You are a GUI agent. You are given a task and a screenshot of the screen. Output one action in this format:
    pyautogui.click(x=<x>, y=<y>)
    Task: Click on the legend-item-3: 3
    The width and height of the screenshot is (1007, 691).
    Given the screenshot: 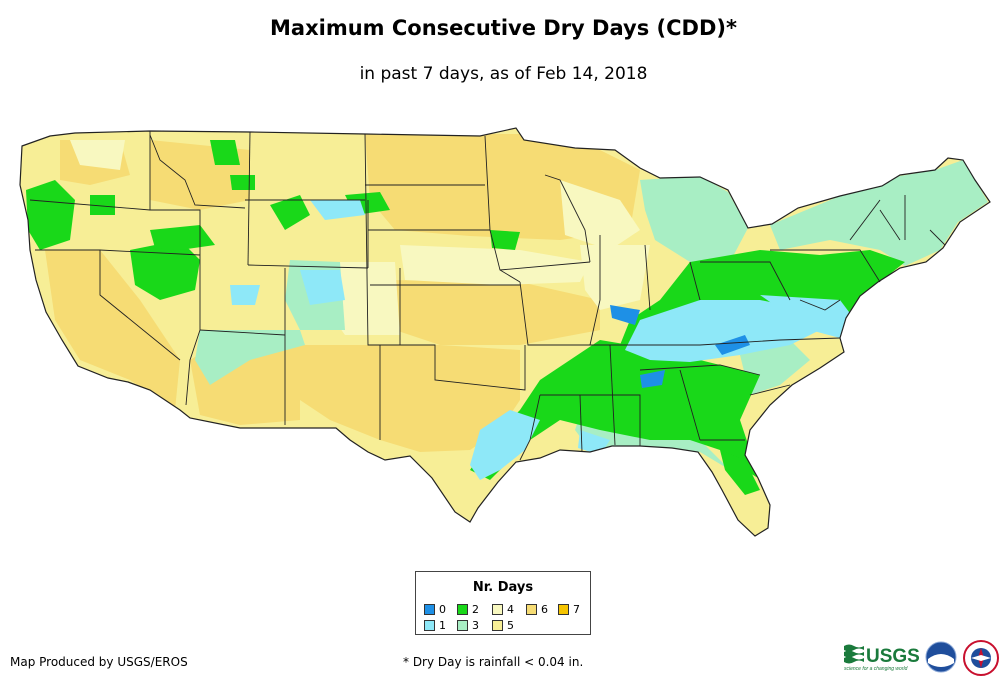 What is the action you would take?
    pyautogui.click(x=468, y=625)
    